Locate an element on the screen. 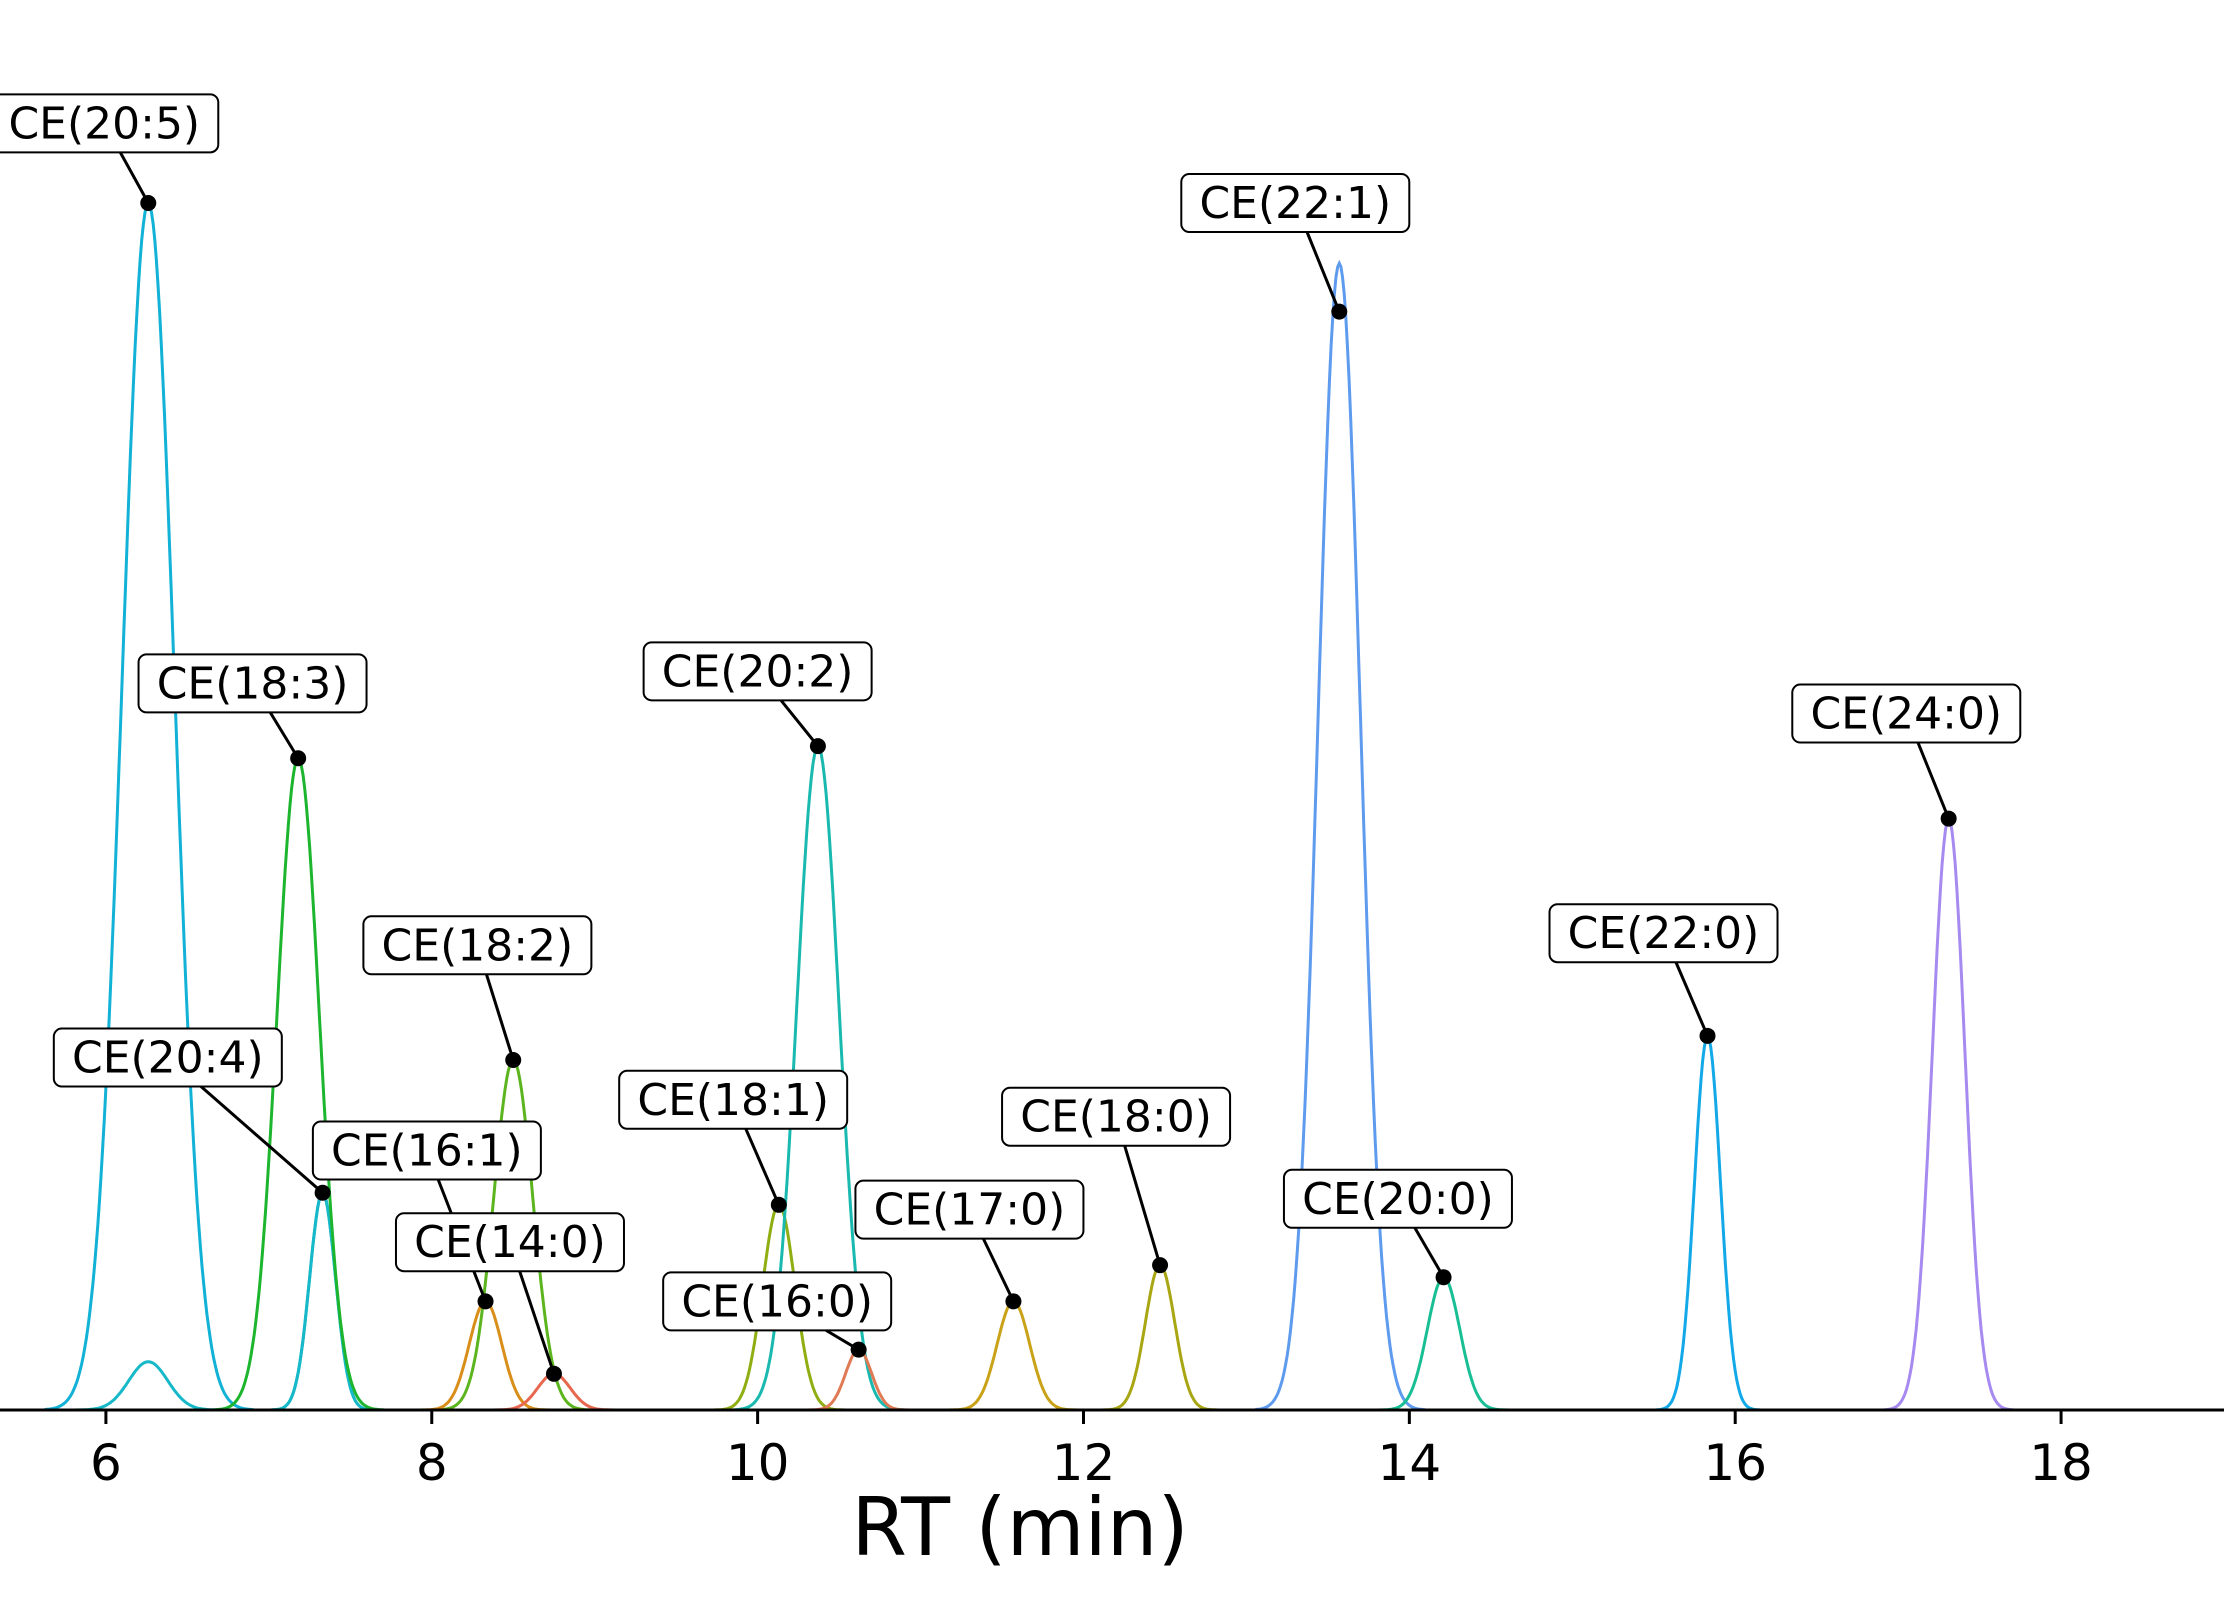 The image size is (2224, 1604). peak-annotation: CE(22:1) is located at coordinates (1295, 246).